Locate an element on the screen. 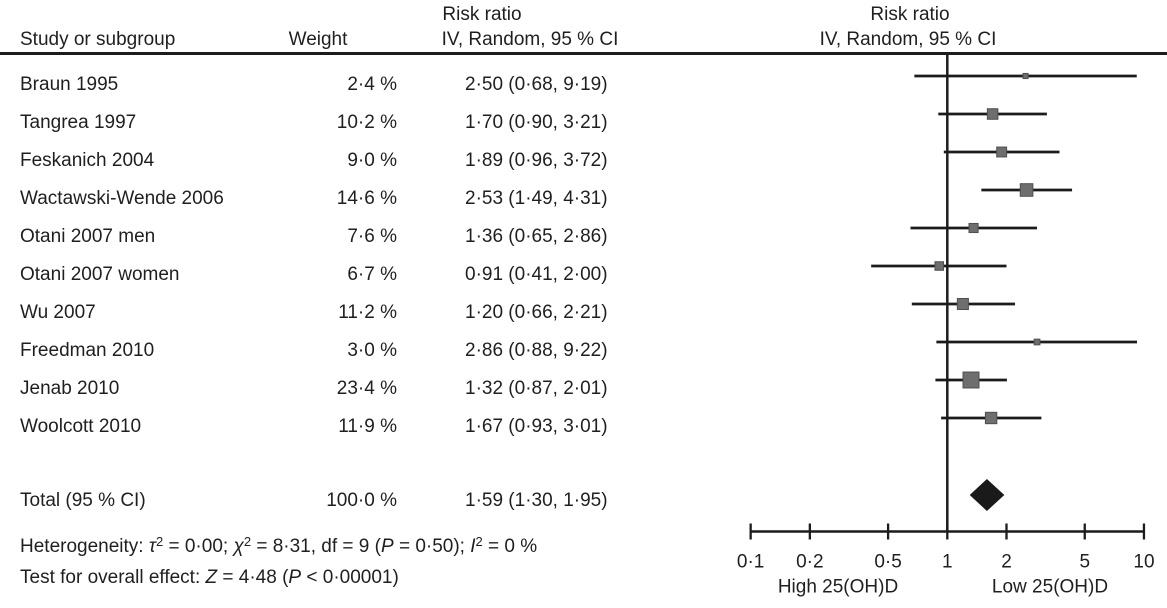 This screenshot has height=608, width=1167. plot-header-riskratio-line1: Risk ratio is located at coordinates (910, 14).